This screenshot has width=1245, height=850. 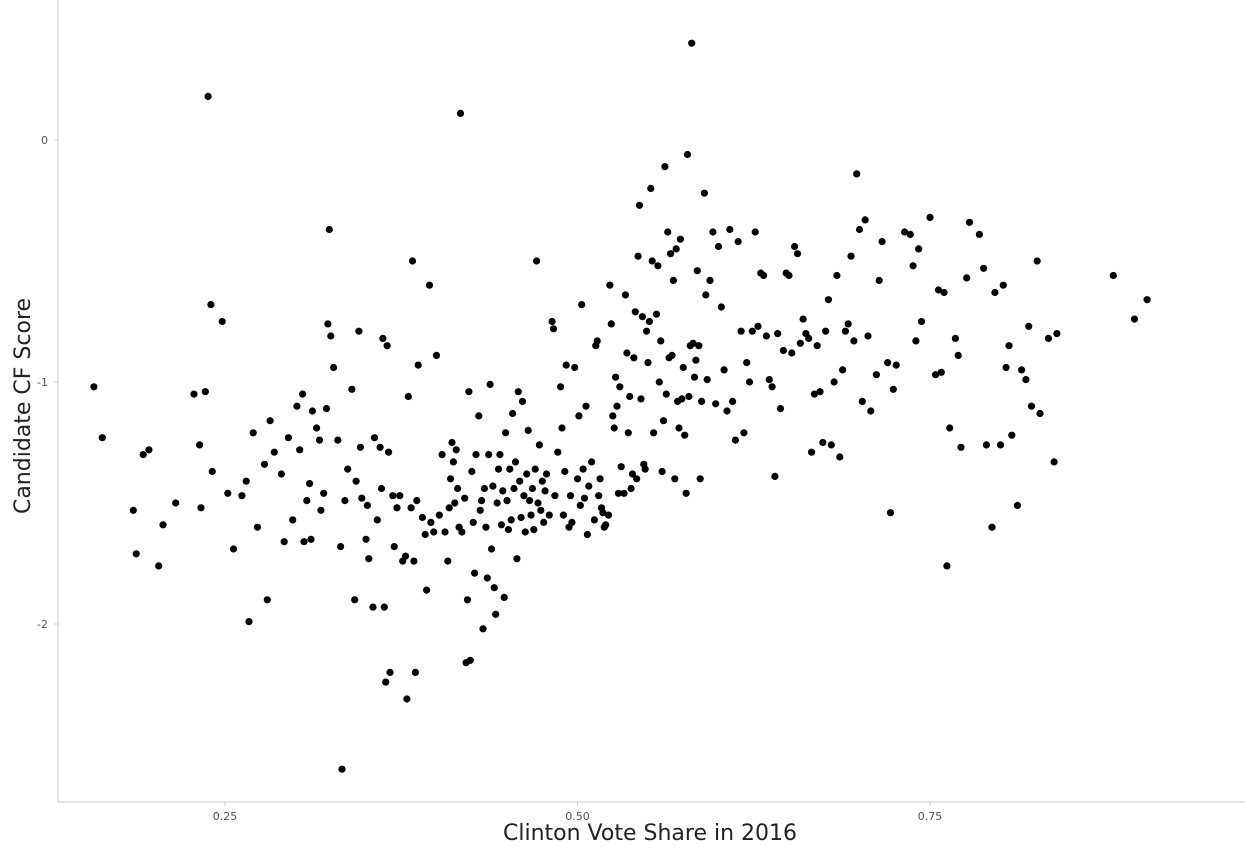 I want to click on y-tick-label: -1, so click(x=42, y=382).